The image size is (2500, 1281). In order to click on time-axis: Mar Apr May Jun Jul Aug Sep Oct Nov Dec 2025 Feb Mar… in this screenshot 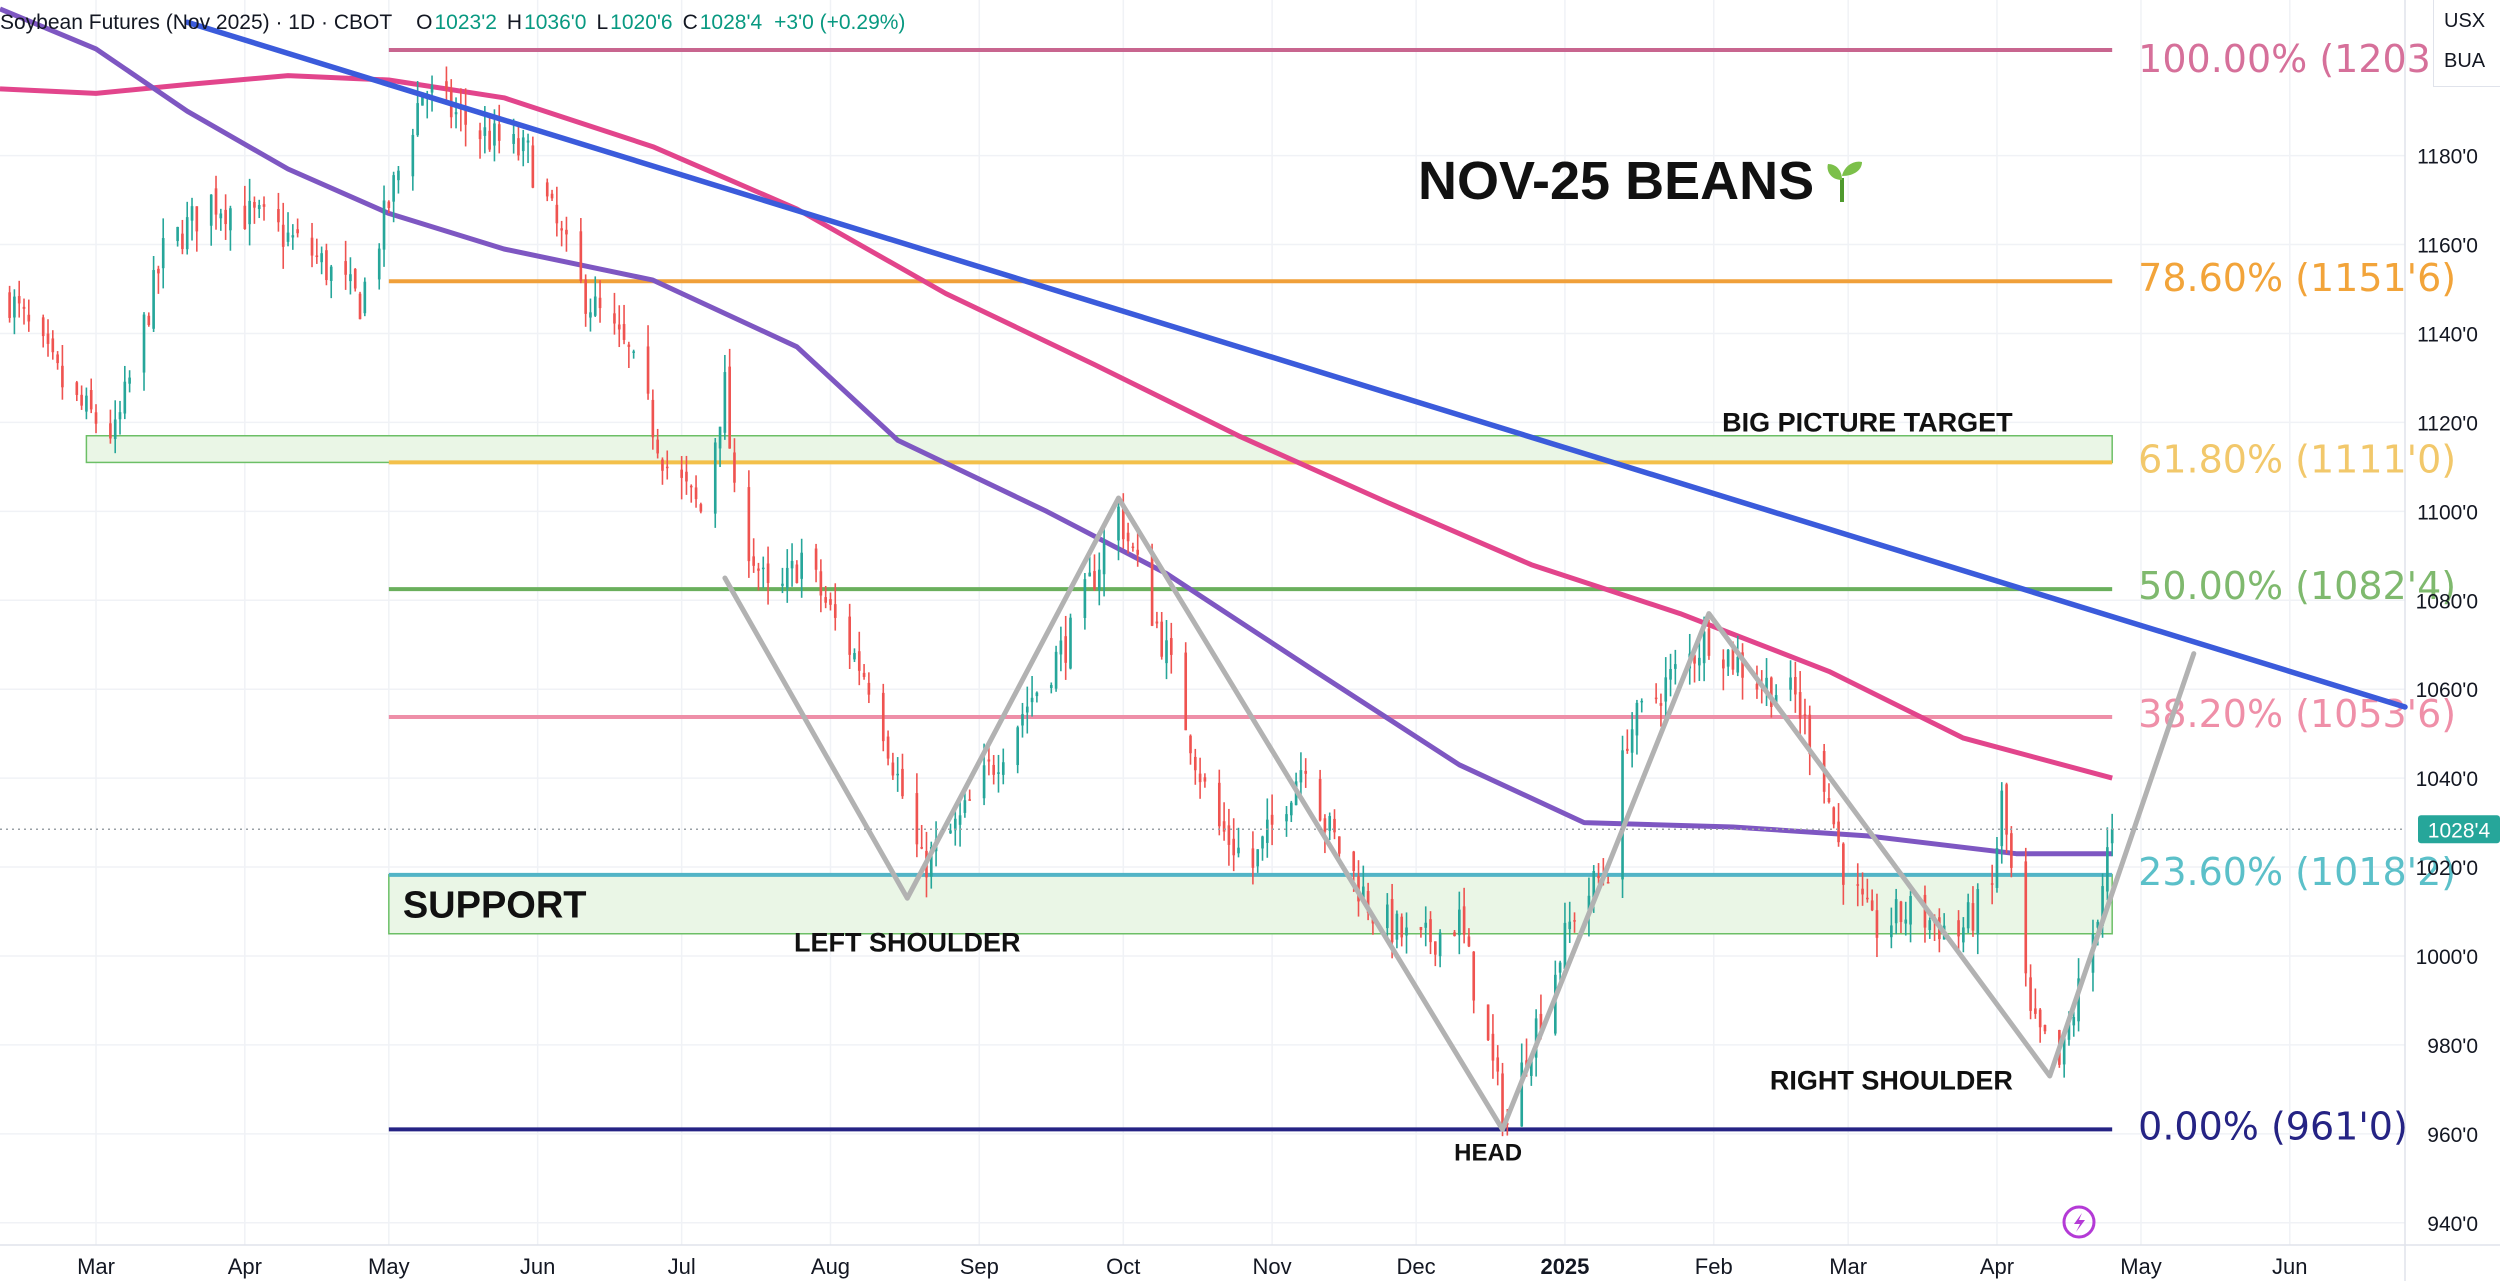, I will do `click(1192, 1266)`.